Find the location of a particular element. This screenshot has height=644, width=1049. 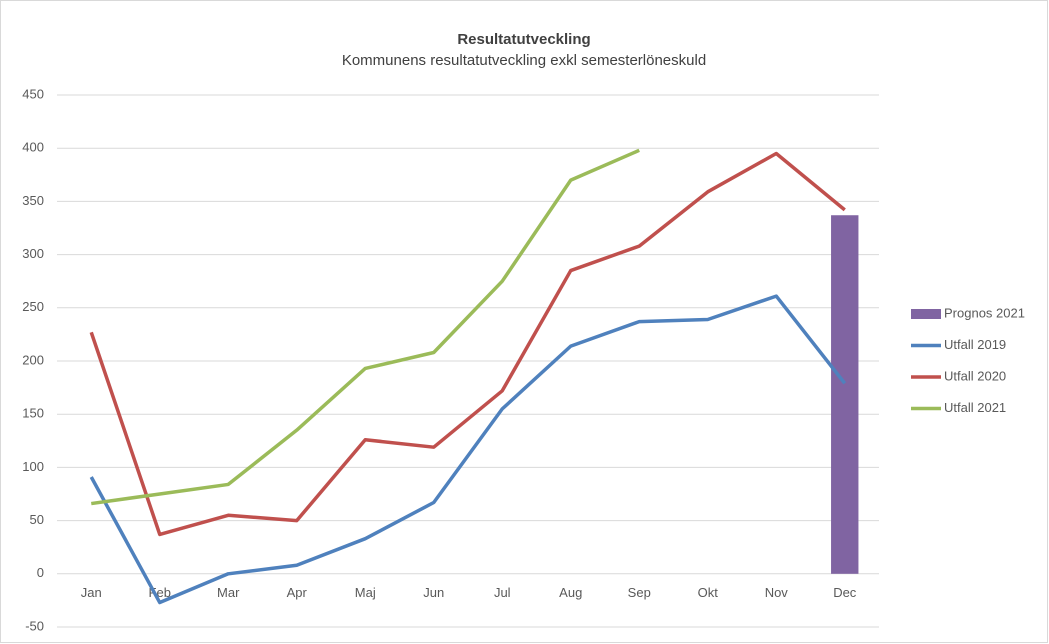

x-tick-label: Jul is located at coordinates (502, 592).